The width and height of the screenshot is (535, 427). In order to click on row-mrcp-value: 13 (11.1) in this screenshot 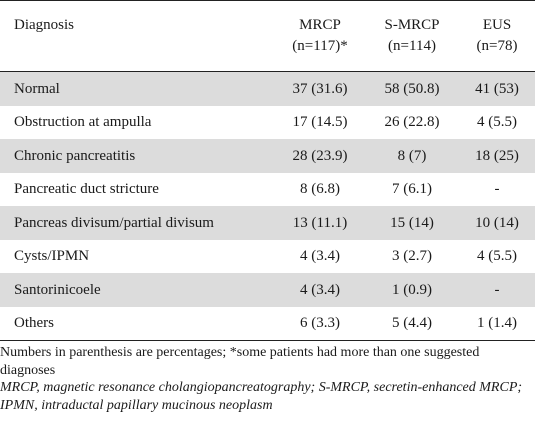, I will do `click(320, 222)`.